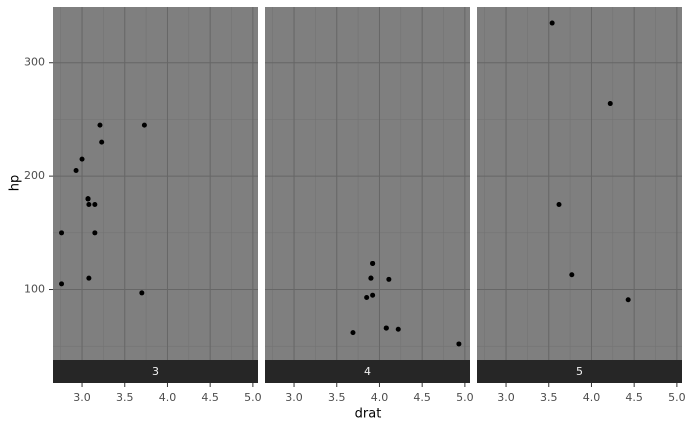 This screenshot has width=690, height=429. I want to click on strip-label: 5, so click(579, 371).